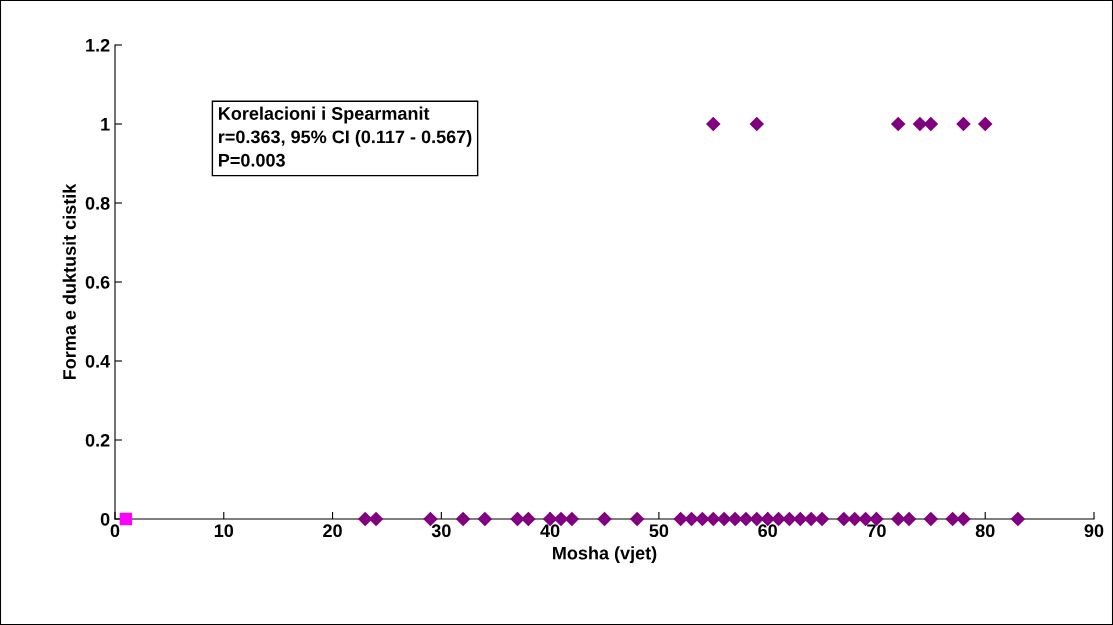 This screenshot has height=625, width=1113. What do you see at coordinates (1094, 531) in the screenshot?
I see `x-tick-label: 90` at bounding box center [1094, 531].